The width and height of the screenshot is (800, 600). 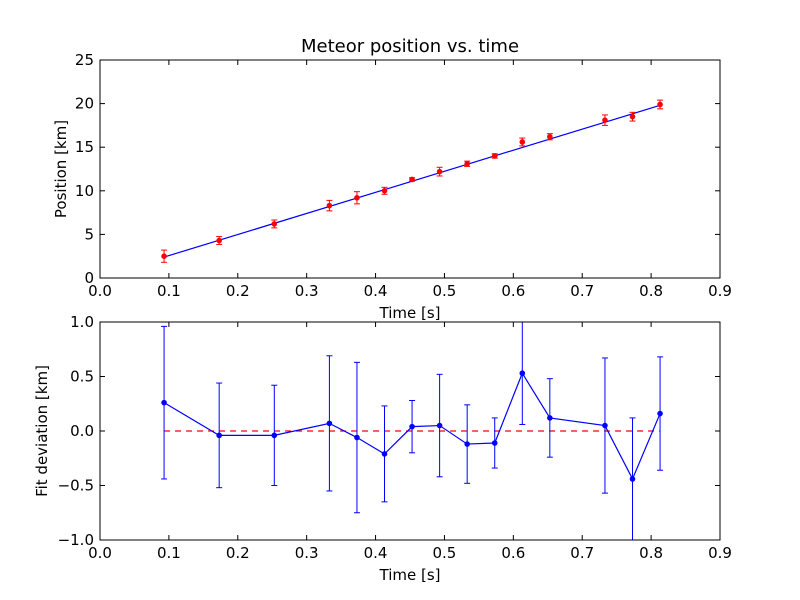 What do you see at coordinates (76, 540) in the screenshot?
I see `deviation-y-tick-label: −1.0` at bounding box center [76, 540].